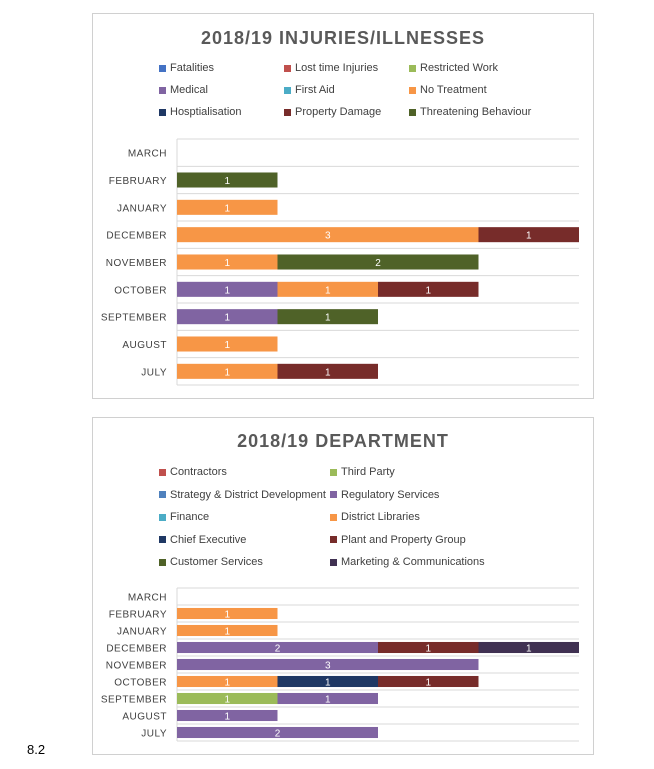 The width and height of the screenshot is (654, 769). What do you see at coordinates (147, 154) in the screenshot?
I see `category-tick-label: MARCH` at bounding box center [147, 154].